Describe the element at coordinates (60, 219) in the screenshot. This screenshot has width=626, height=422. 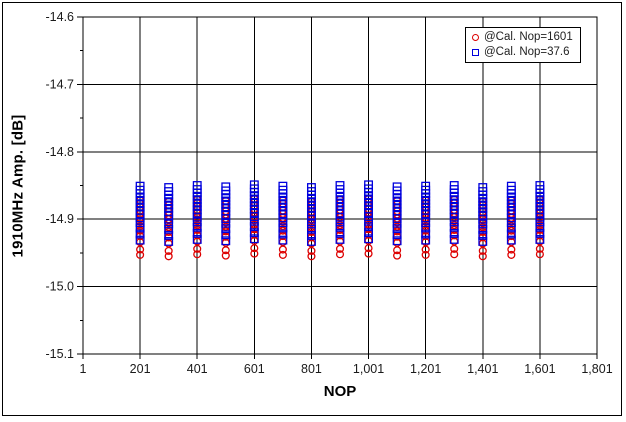
I see `svg-text: -14.9` at that location.